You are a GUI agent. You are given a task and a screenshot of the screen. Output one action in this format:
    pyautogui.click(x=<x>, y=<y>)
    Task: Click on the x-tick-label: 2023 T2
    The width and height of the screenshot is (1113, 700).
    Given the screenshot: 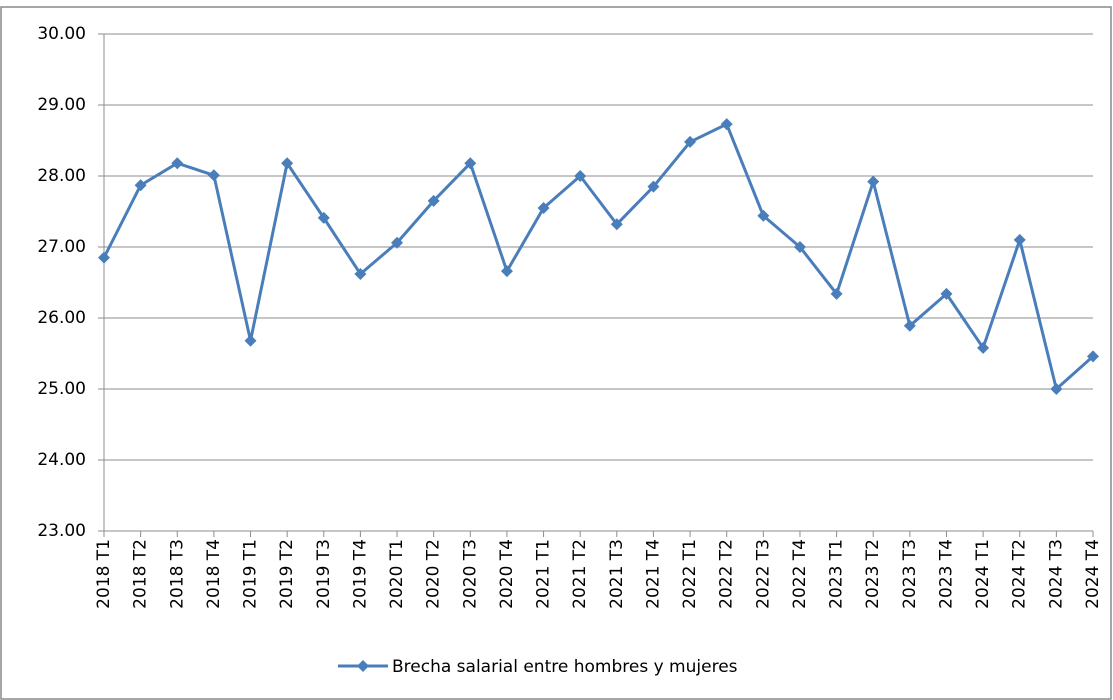 What is the action you would take?
    pyautogui.click(x=873, y=574)
    